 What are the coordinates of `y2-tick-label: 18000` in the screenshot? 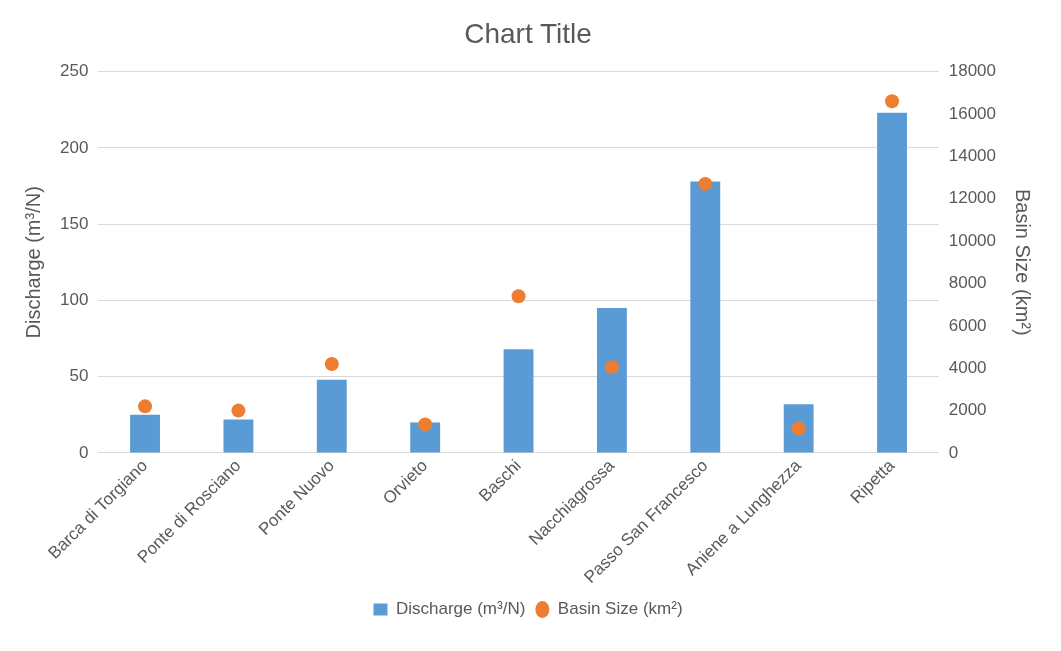 It's located at (972, 71).